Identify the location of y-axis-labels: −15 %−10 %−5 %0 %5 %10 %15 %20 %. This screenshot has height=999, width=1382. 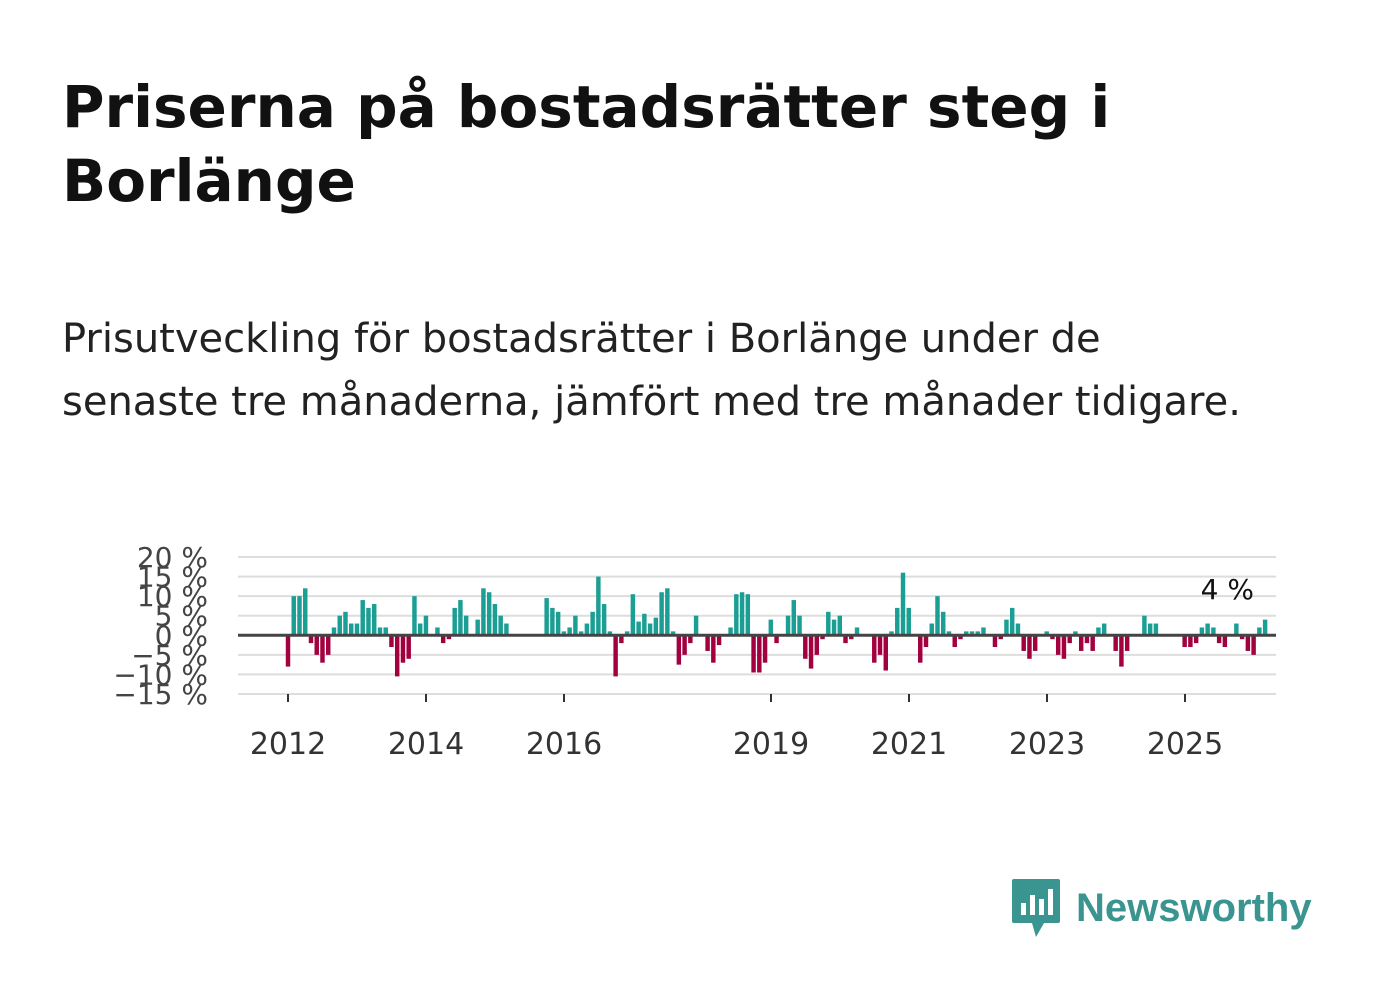
(160, 626).